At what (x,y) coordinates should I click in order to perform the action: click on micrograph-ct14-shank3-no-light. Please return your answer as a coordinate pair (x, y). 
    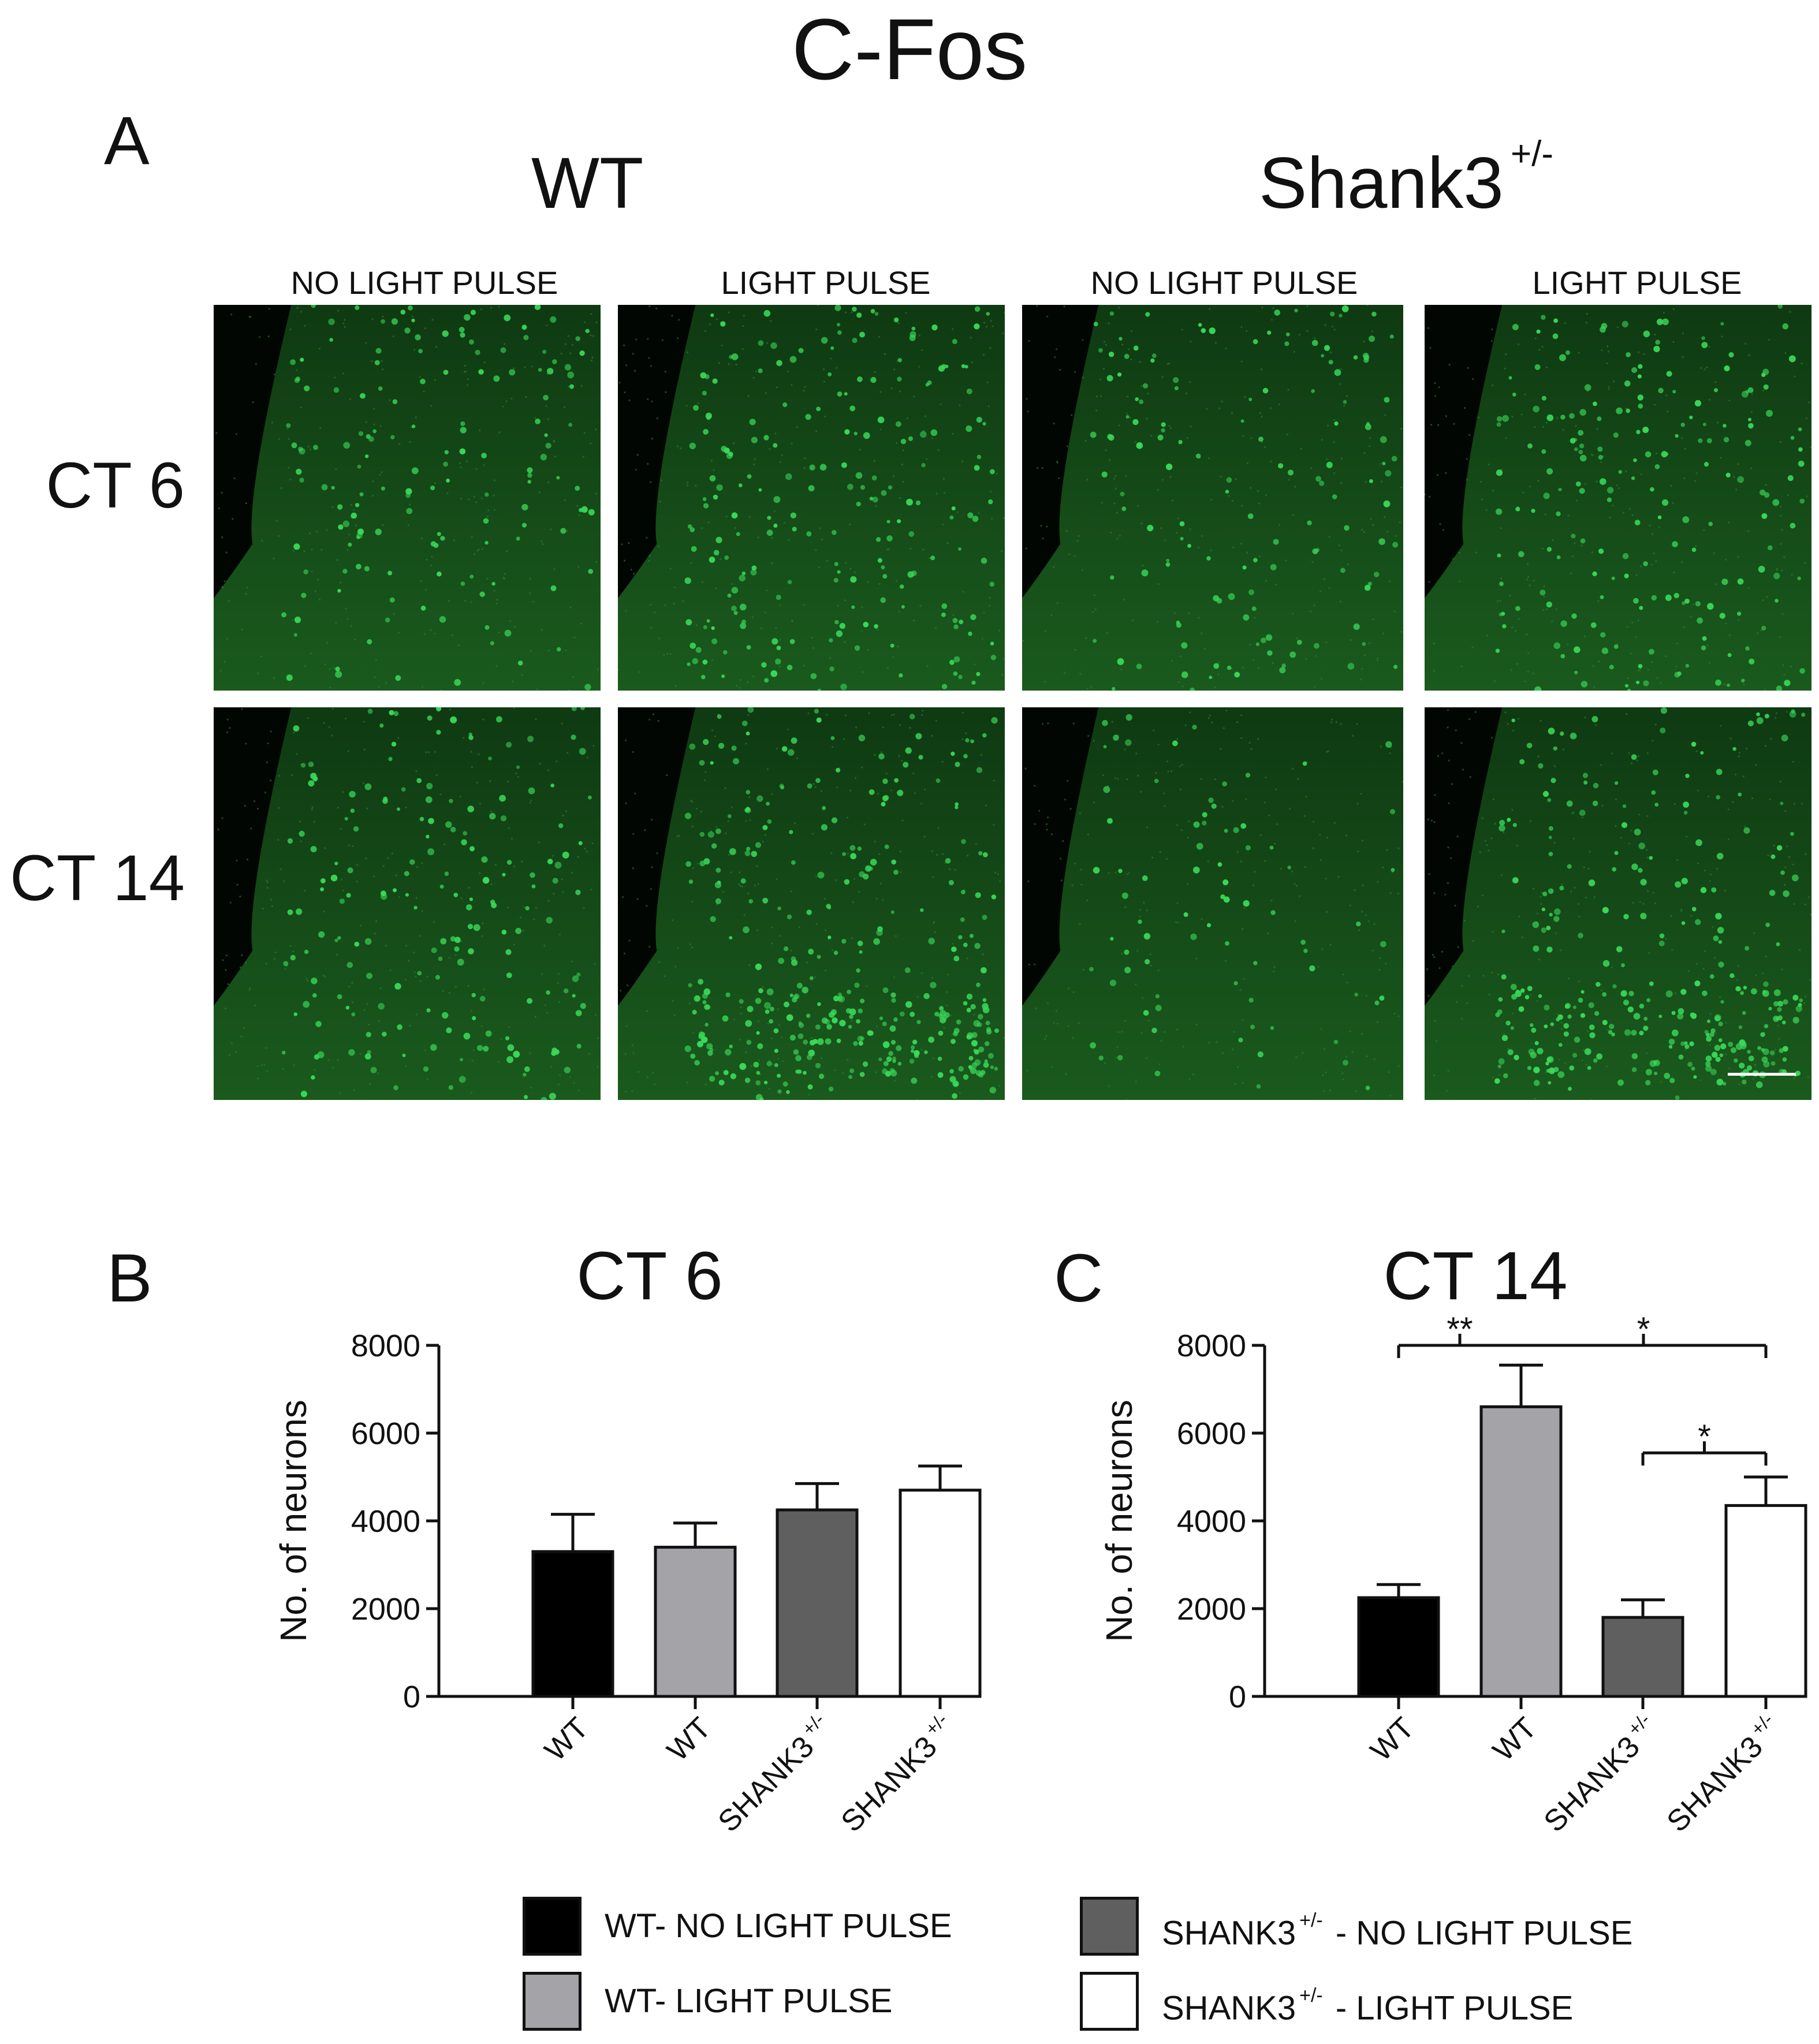
    Looking at the image, I should click on (1213, 903).